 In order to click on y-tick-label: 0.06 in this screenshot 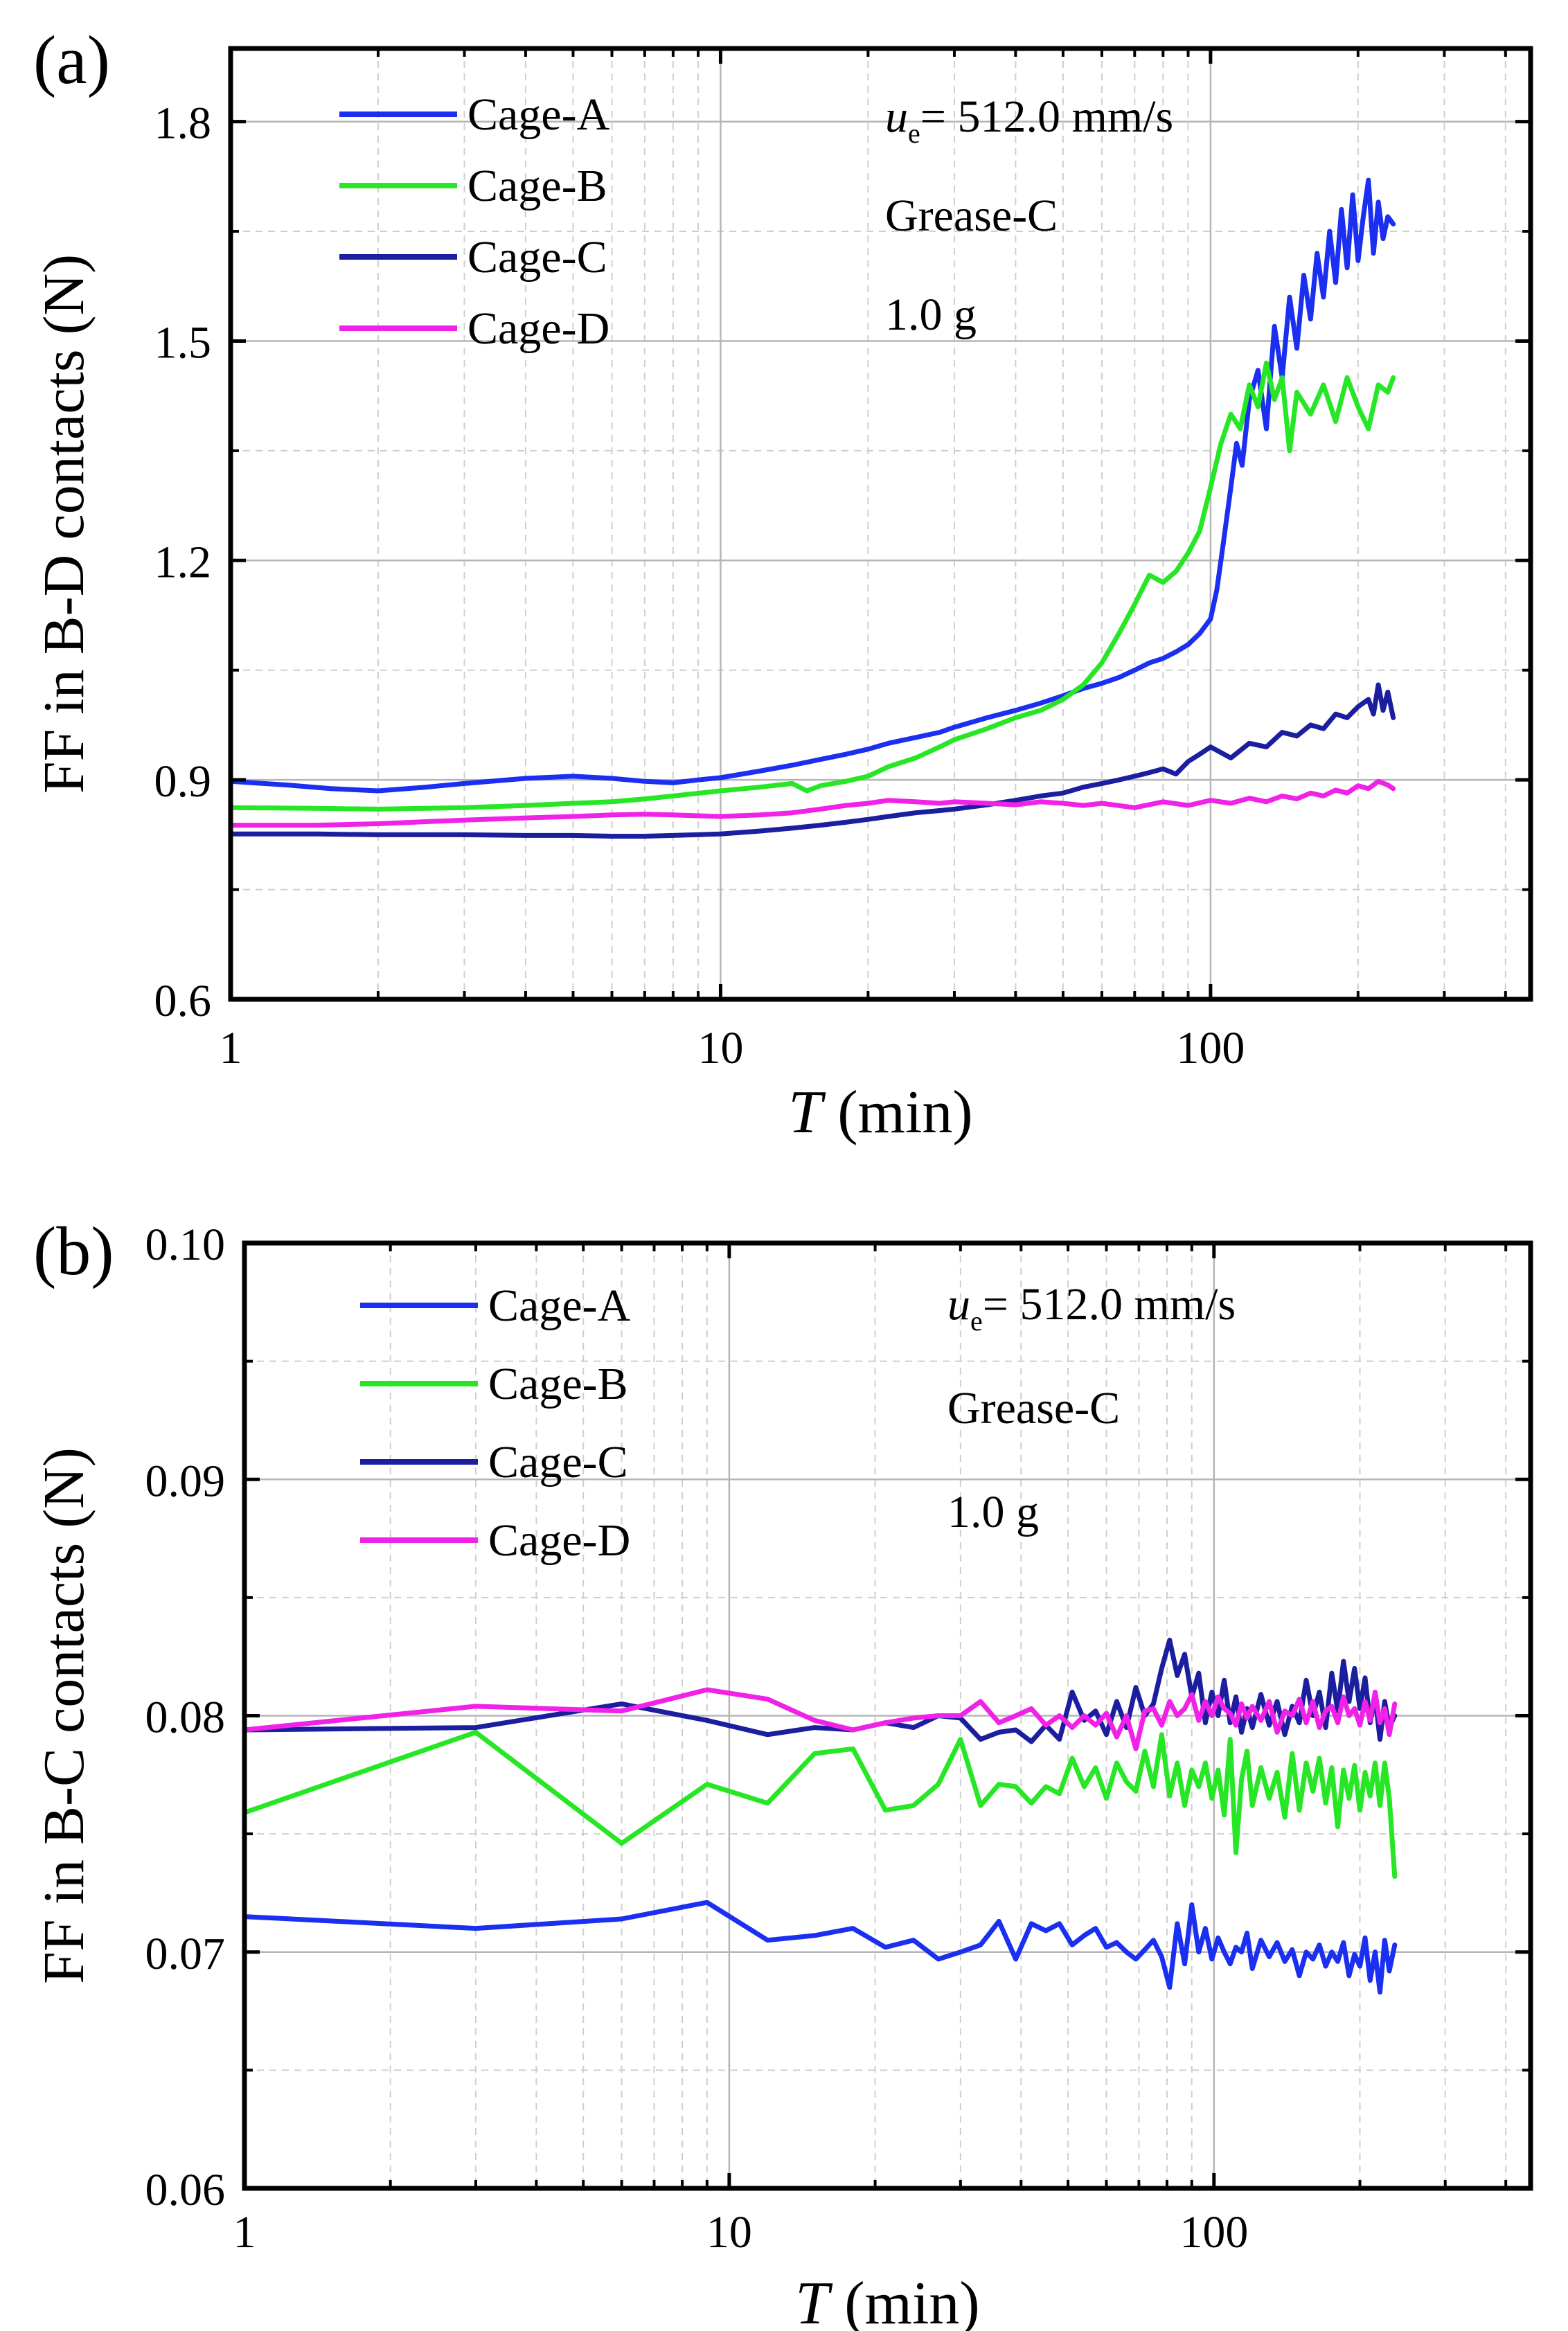, I will do `click(186, 2190)`.